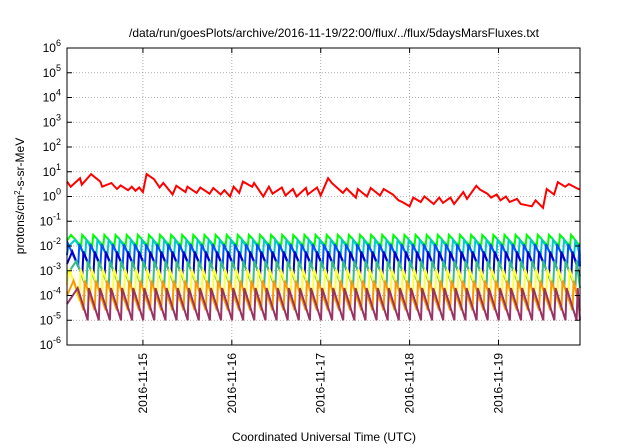 This screenshot has width=640, height=448. Describe the element at coordinates (58, 43) in the screenshot. I see `y-tick-exp: 6` at that location.